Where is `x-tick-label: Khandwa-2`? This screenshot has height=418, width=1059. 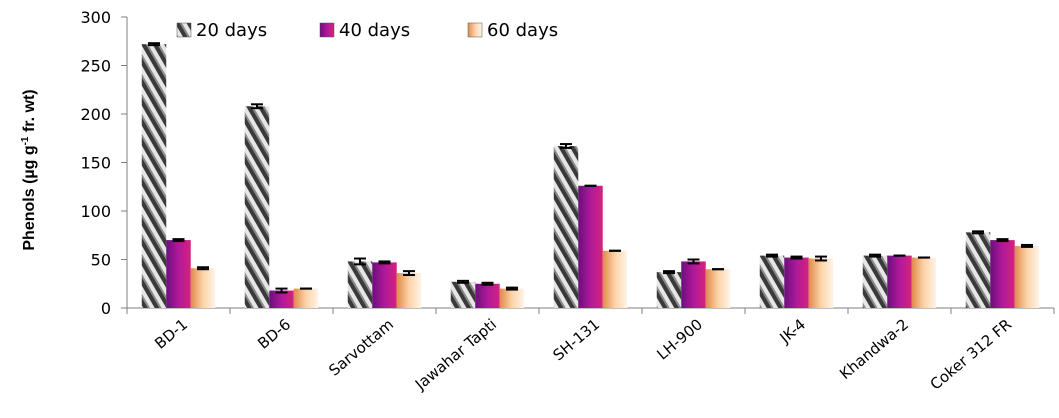
x-tick-label: Khandwa-2 is located at coordinates (874, 349).